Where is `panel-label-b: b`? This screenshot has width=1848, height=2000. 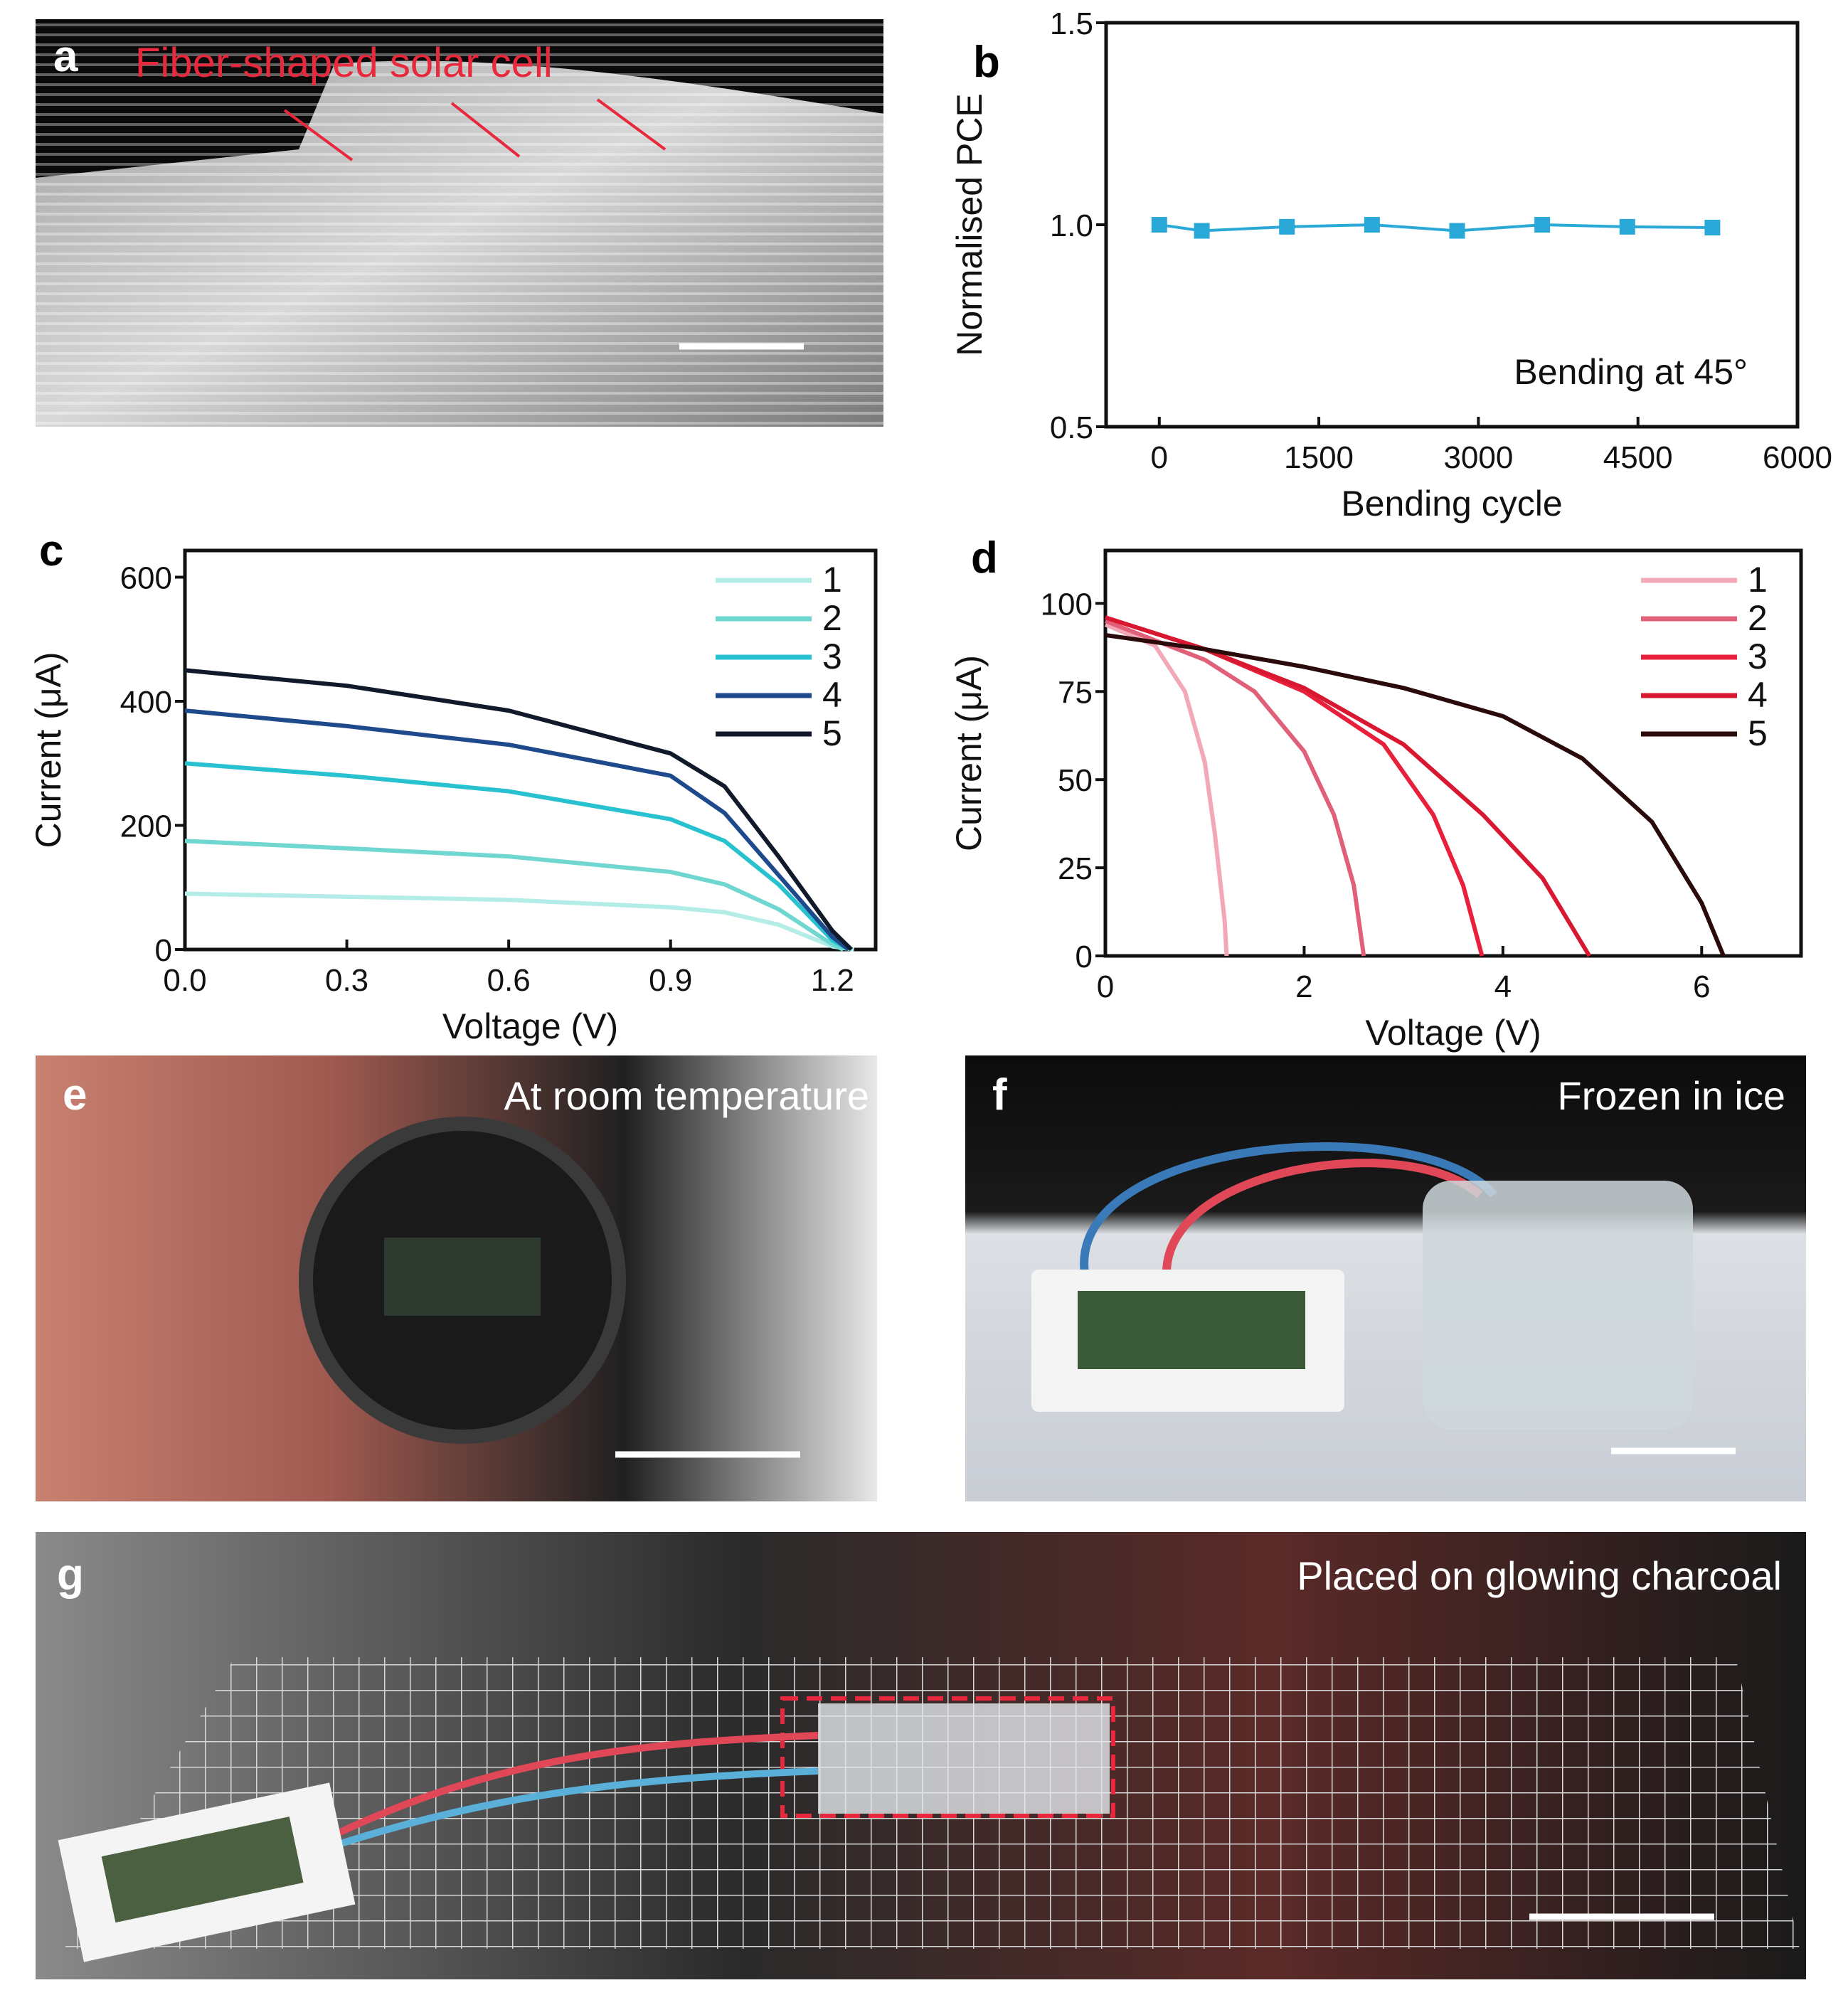 panel-label-b: b is located at coordinates (986, 62).